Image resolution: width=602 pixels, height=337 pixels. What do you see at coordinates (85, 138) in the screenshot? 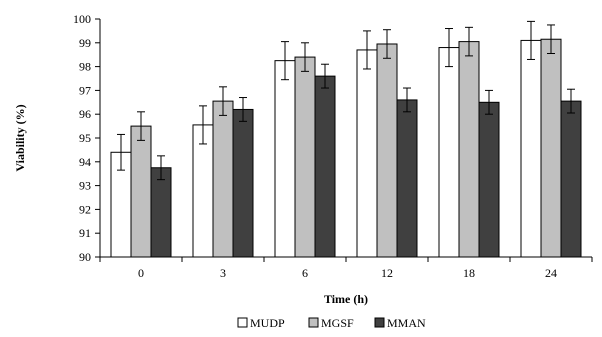
I see `y-tick-label: 95` at bounding box center [85, 138].